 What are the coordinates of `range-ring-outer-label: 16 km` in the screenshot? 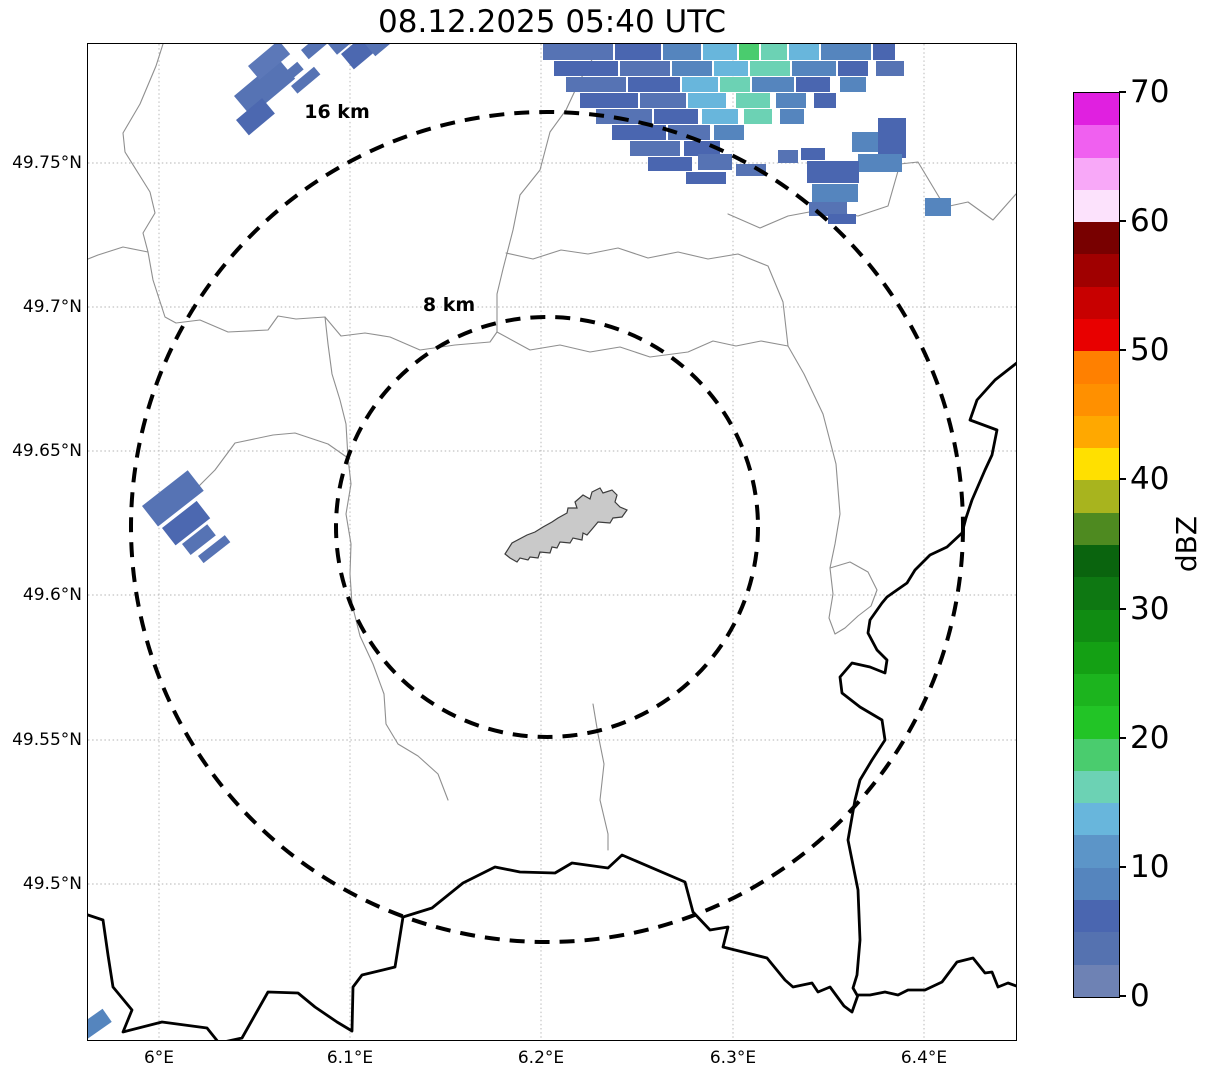 It's located at (337, 112).